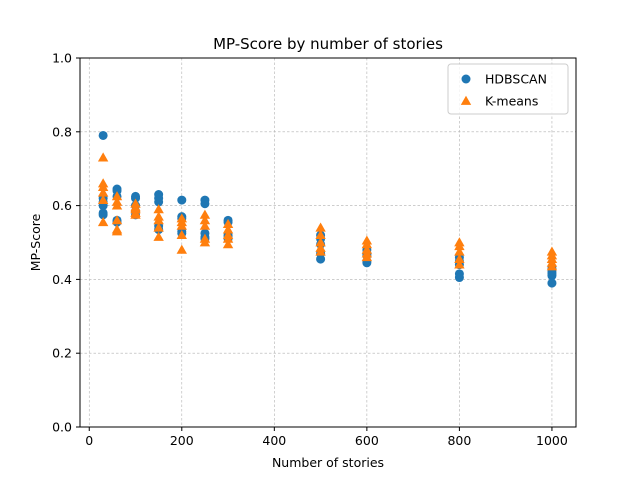 The width and height of the screenshot is (640, 480). What do you see at coordinates (62, 131) in the screenshot?
I see `y-tick-label: 0.8` at bounding box center [62, 131].